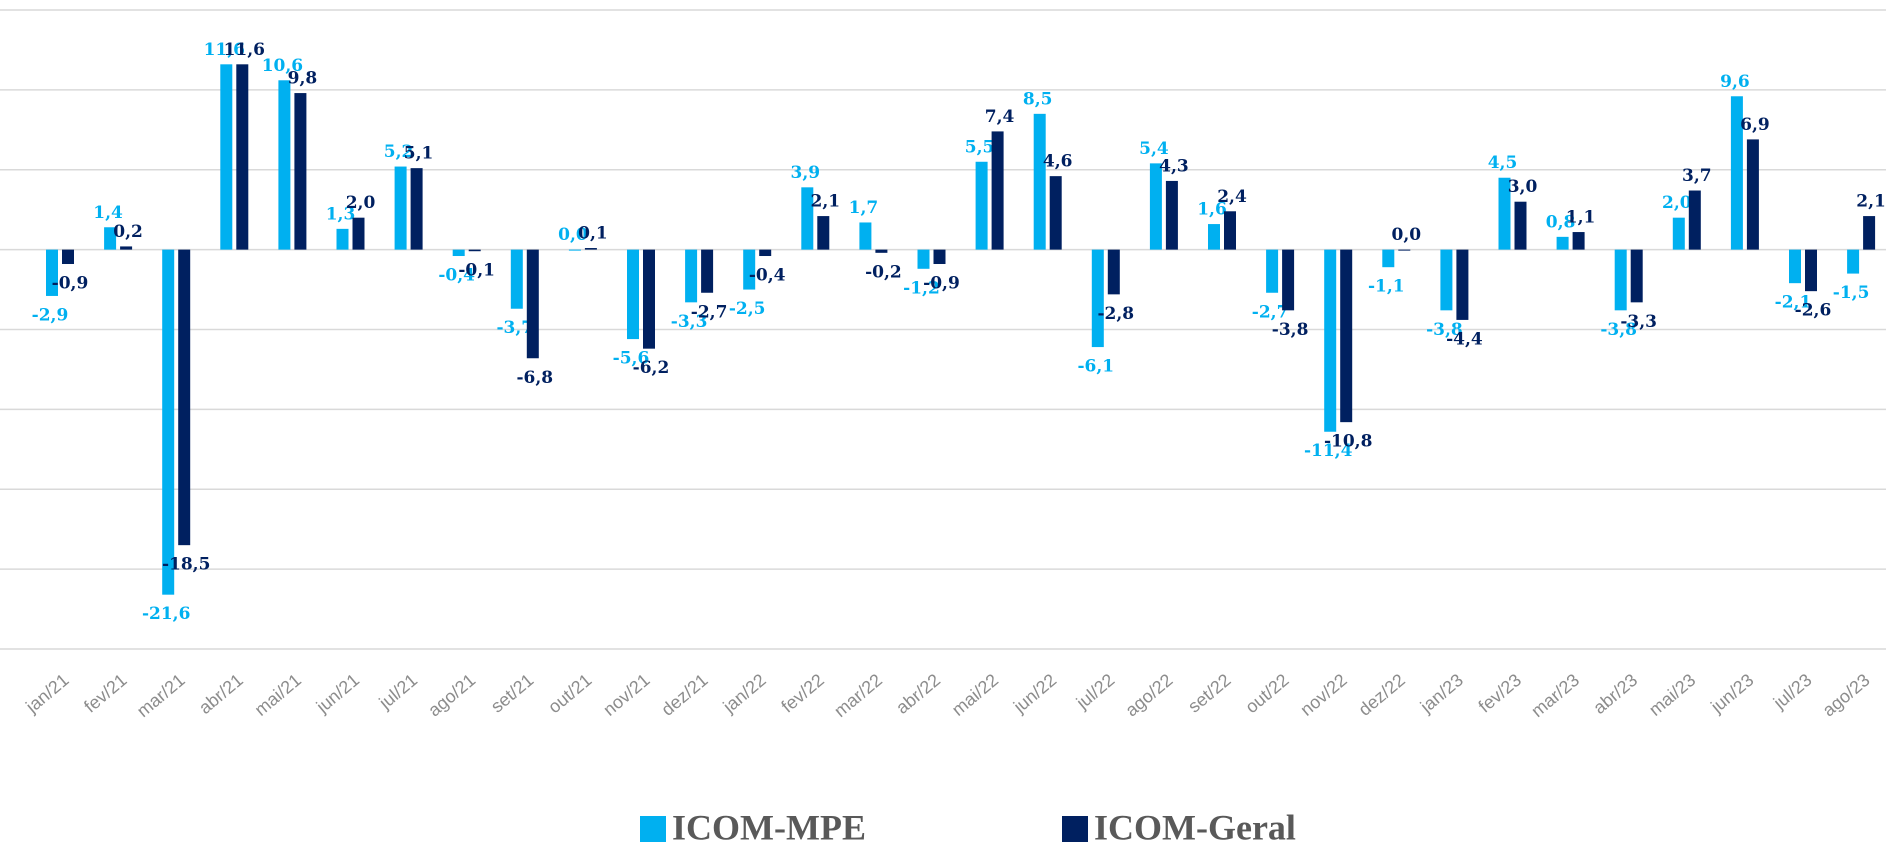  What do you see at coordinates (1755, 125) in the screenshot?
I see `value-label: 6,9` at bounding box center [1755, 125].